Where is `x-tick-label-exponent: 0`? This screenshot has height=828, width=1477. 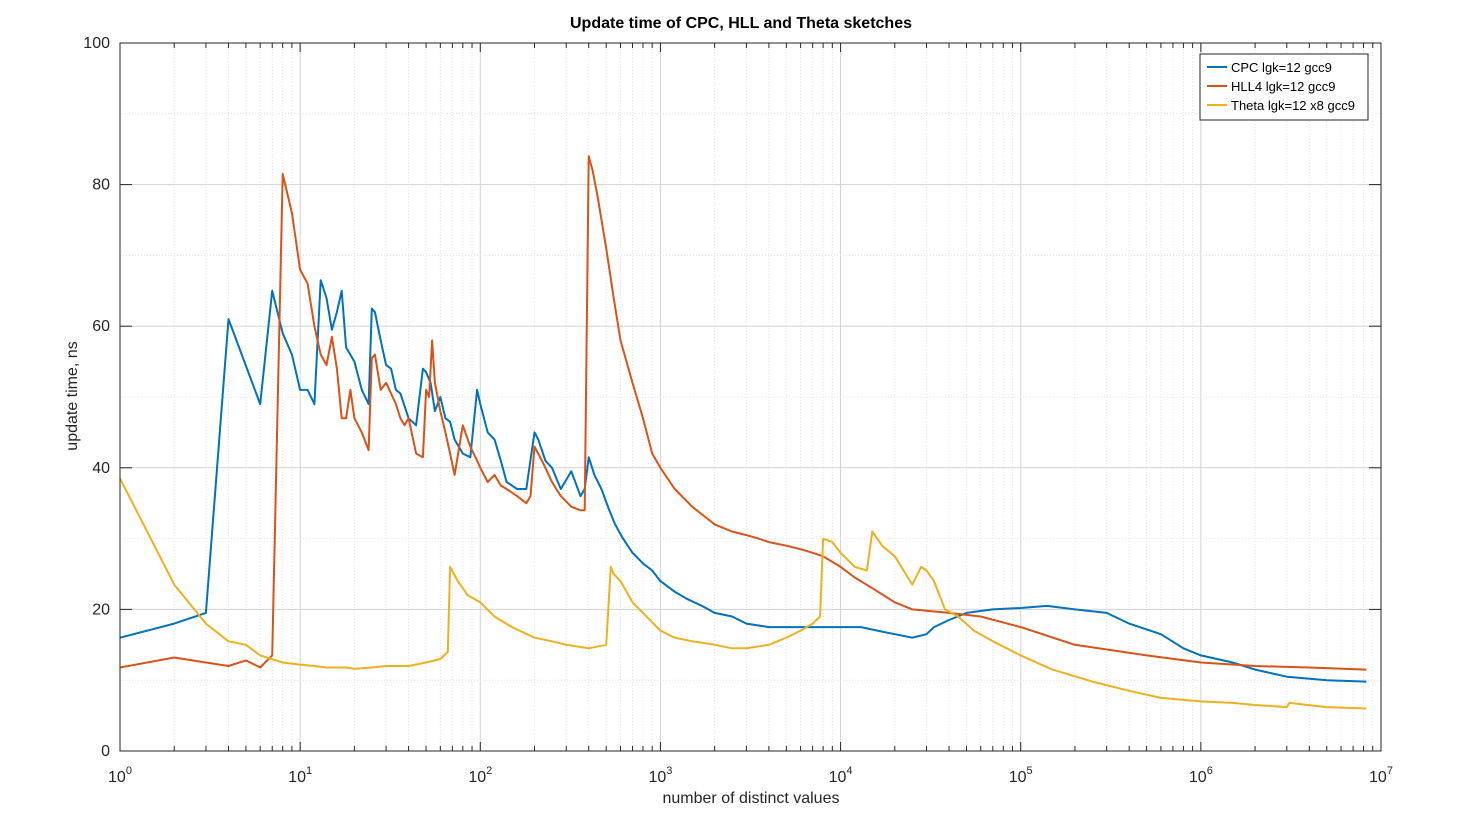 x-tick-label-exponent: 0 is located at coordinates (129, 771).